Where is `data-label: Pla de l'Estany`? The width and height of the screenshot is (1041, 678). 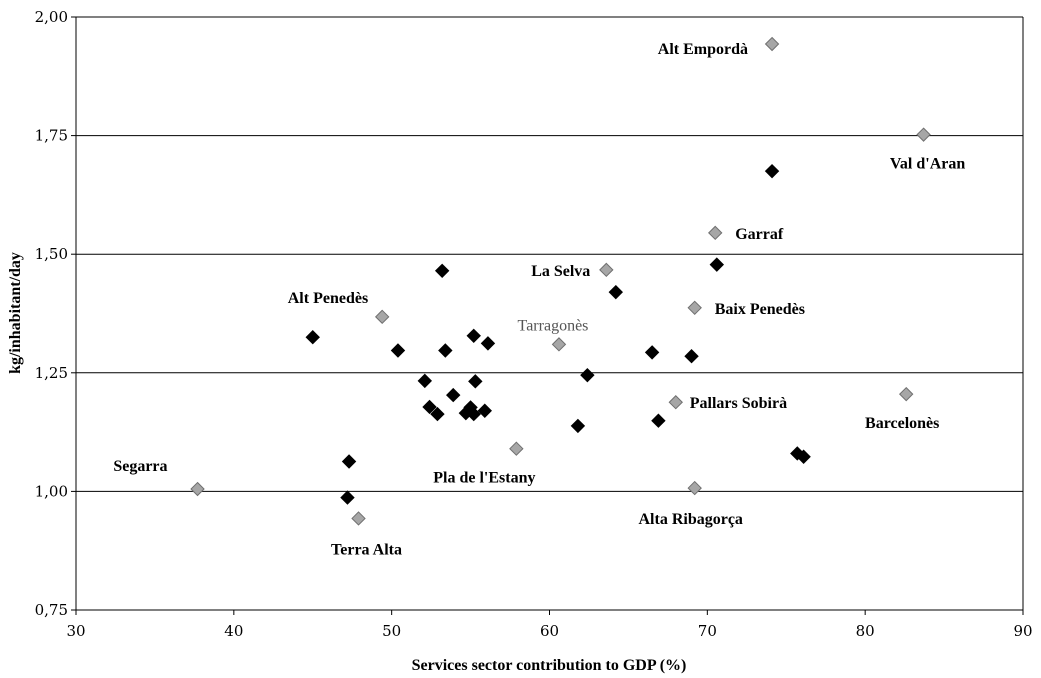 data-label: Pla de l'Estany is located at coordinates (484, 478).